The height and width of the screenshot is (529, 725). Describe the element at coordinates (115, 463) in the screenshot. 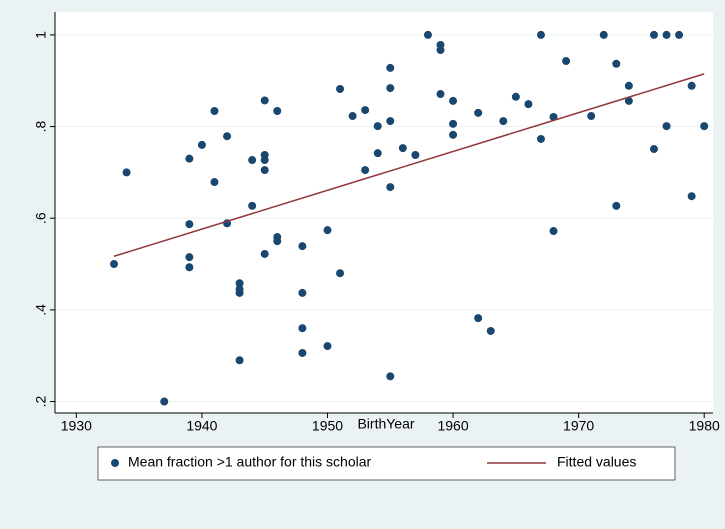

I see `legend-marker` at that location.